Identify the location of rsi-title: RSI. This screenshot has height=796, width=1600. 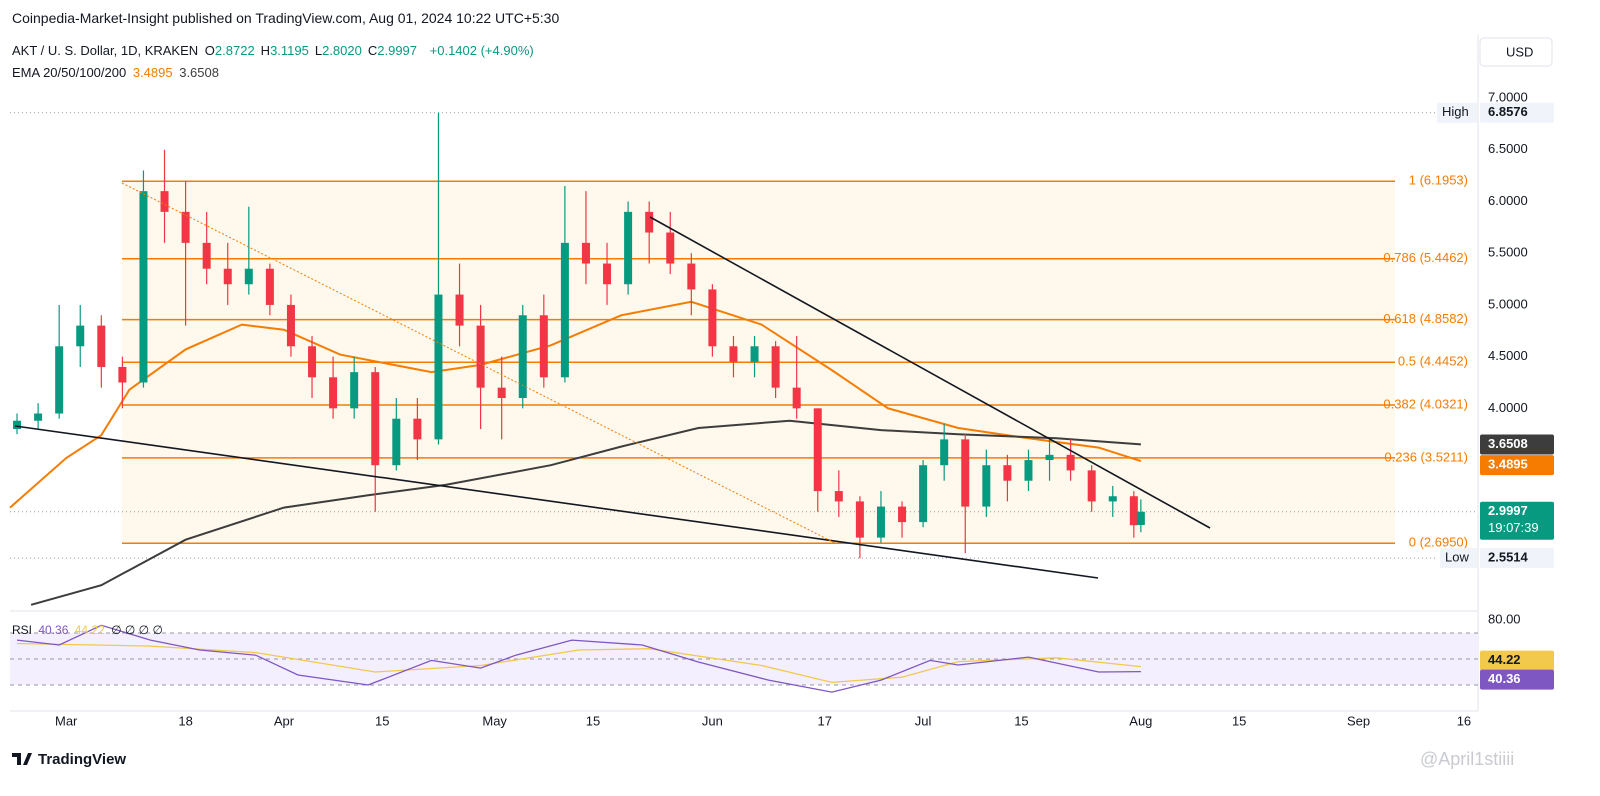
(22, 630).